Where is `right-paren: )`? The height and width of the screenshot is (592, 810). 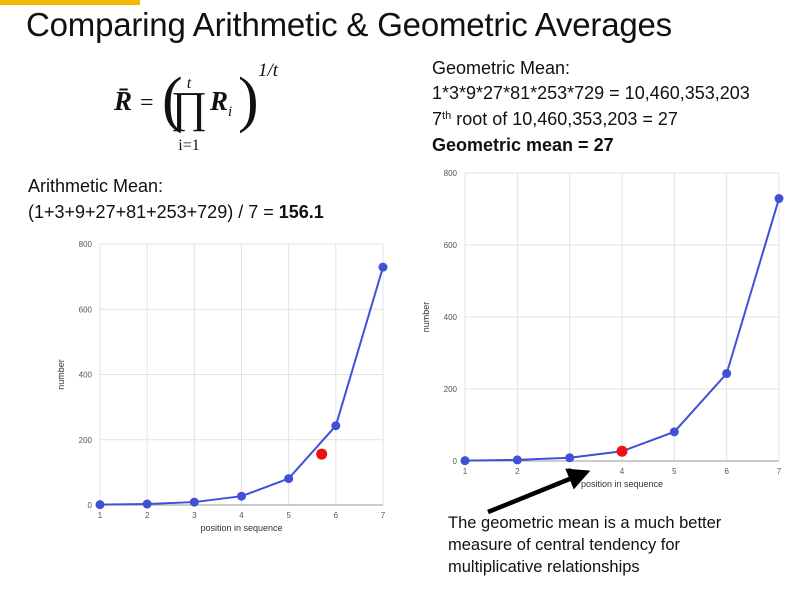
right-paren: ) is located at coordinates (248, 100).